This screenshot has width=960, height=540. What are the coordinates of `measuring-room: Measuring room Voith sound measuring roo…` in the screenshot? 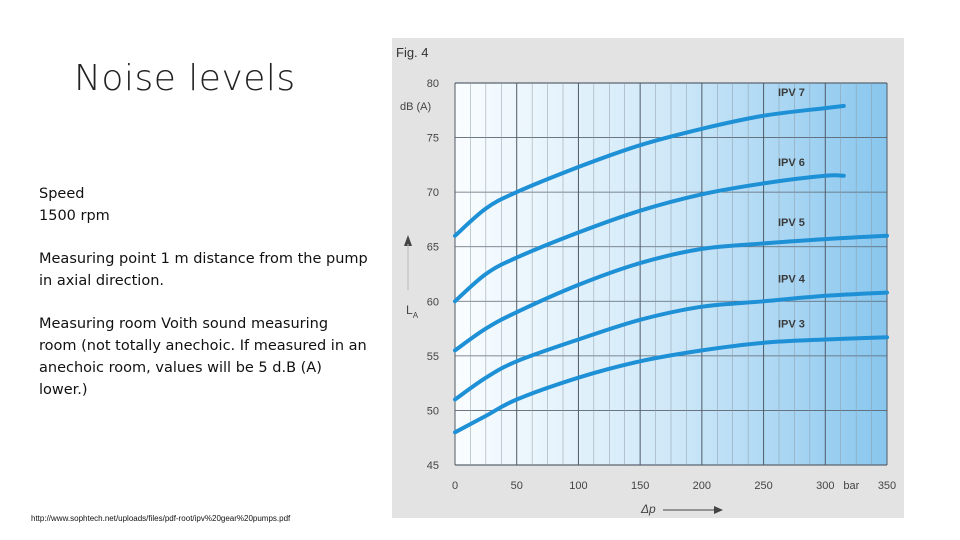 It's located at (203, 357).